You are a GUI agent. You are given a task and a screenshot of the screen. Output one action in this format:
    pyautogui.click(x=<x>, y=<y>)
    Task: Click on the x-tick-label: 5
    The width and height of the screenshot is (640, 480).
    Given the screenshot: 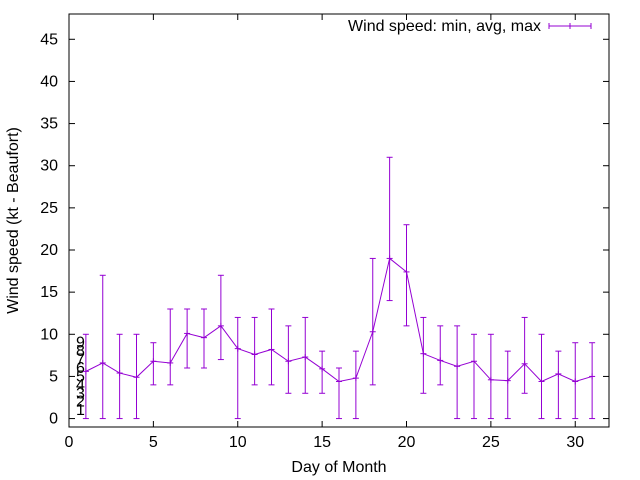 What is the action you would take?
    pyautogui.click(x=153, y=442)
    